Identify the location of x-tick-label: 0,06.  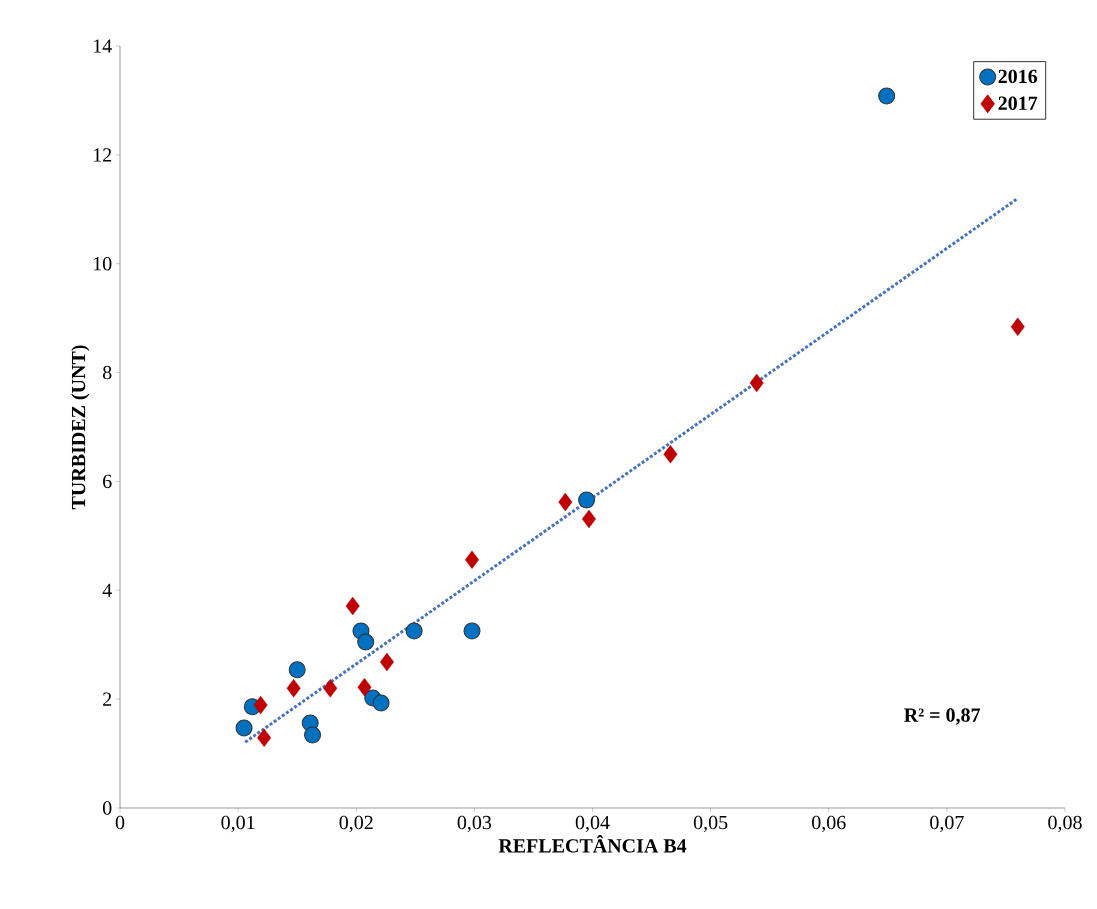
(829, 824).